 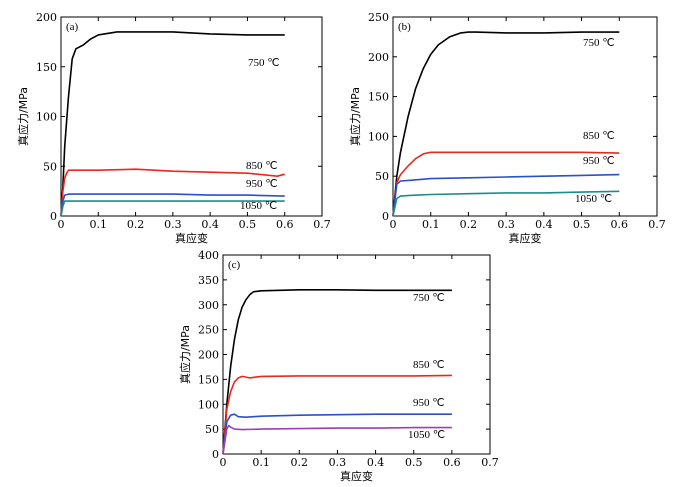 What do you see at coordinates (208, 255) in the screenshot?
I see `y-tick-label: 400` at bounding box center [208, 255].